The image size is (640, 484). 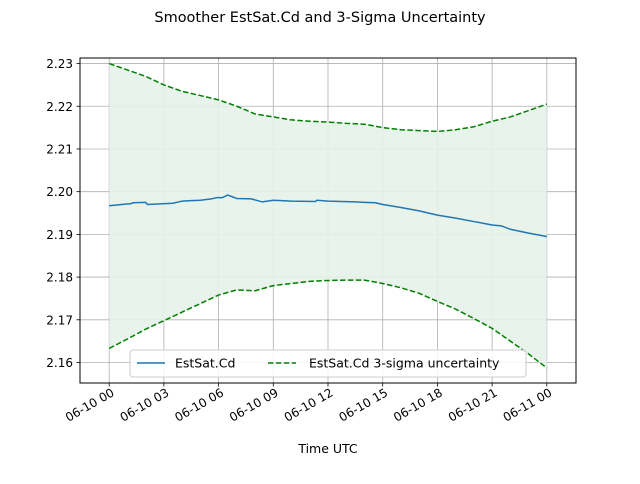 I want to click on y-tick-label: 2.17, so click(x=59, y=320).